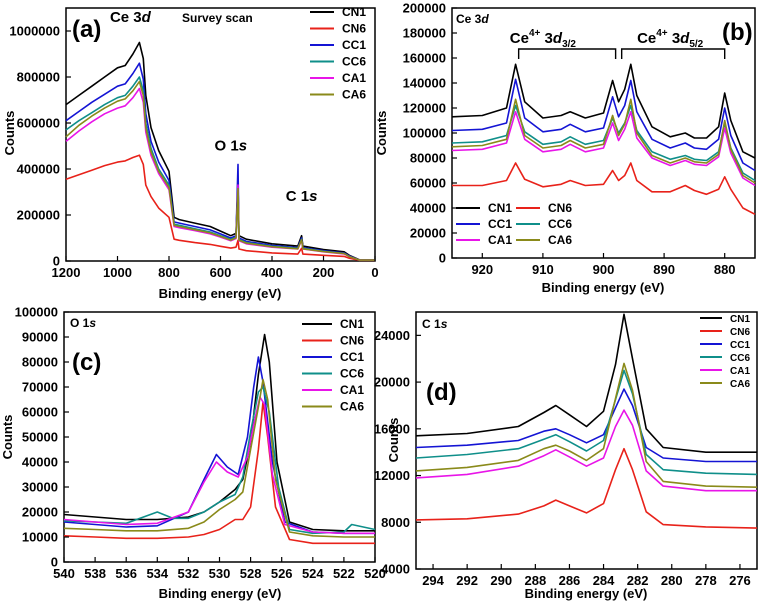 Image resolution: width=761 pixels, height=603 pixels. Describe the element at coordinates (543, 39) in the screenshot. I see `annotation-label-ce3d32: Ce4+ 3d3/2` at that location.